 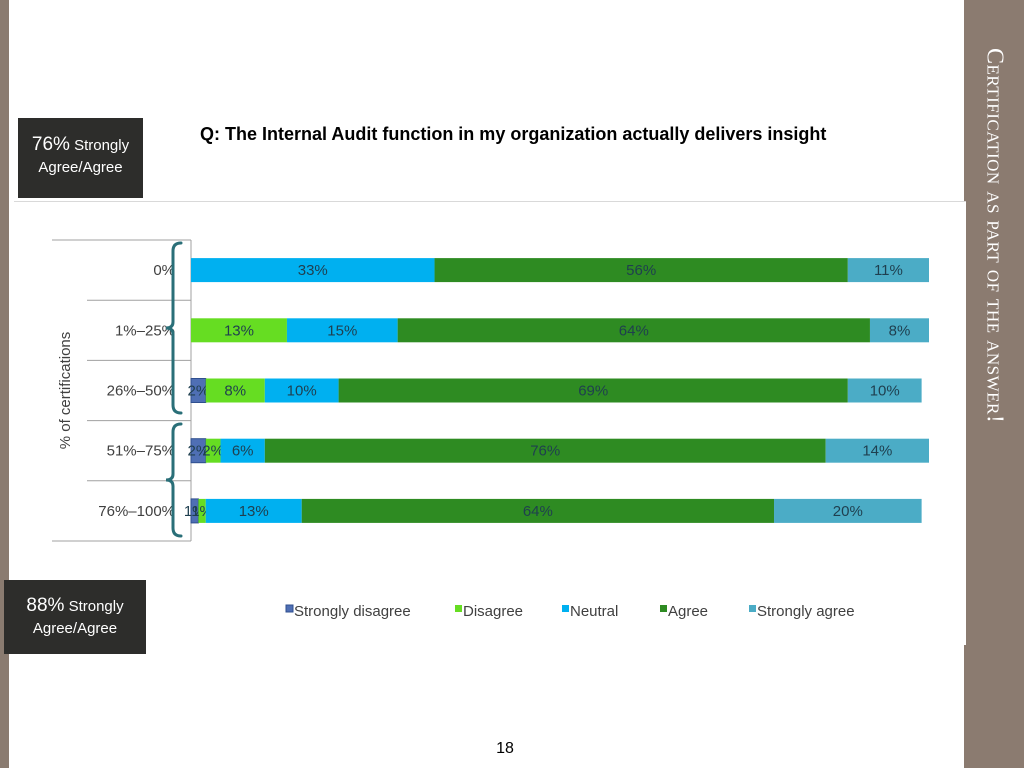 I want to click on data-label: 76%, so click(x=545, y=451).